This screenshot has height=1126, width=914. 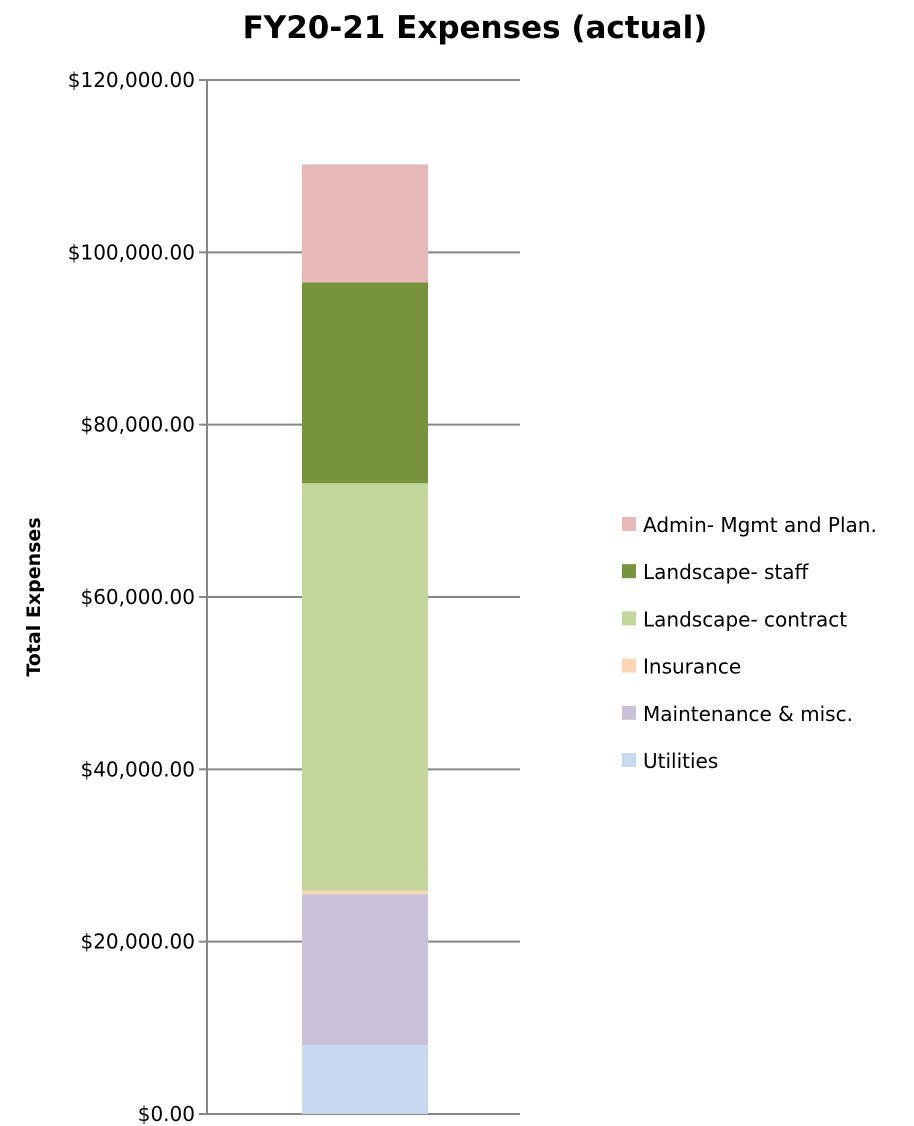 What do you see at coordinates (365, 970) in the screenshot?
I see `bar-segment-maintenance-misc` at bounding box center [365, 970].